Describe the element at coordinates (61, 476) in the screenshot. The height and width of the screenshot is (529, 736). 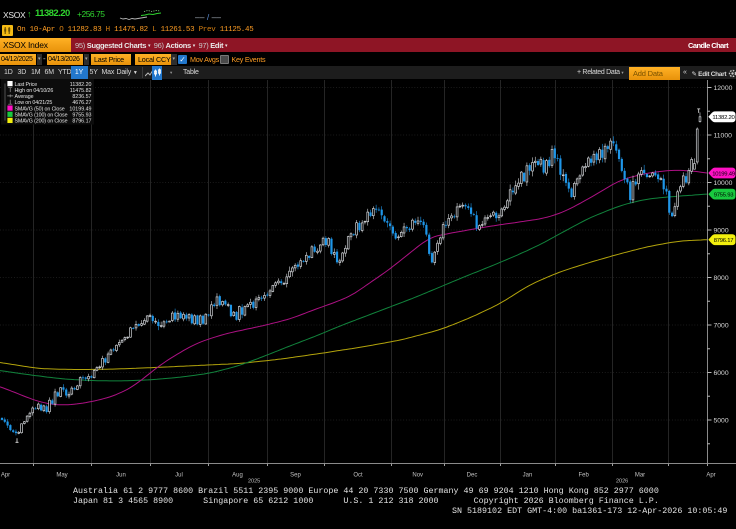
I see `svg-text: May` at that location.